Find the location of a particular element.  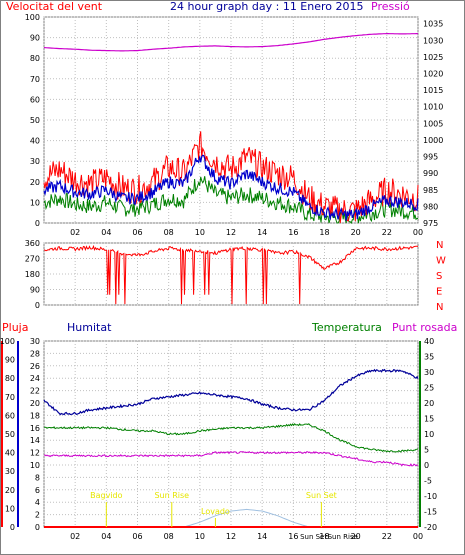

tick-label-right: 980 is located at coordinates (430, 206).